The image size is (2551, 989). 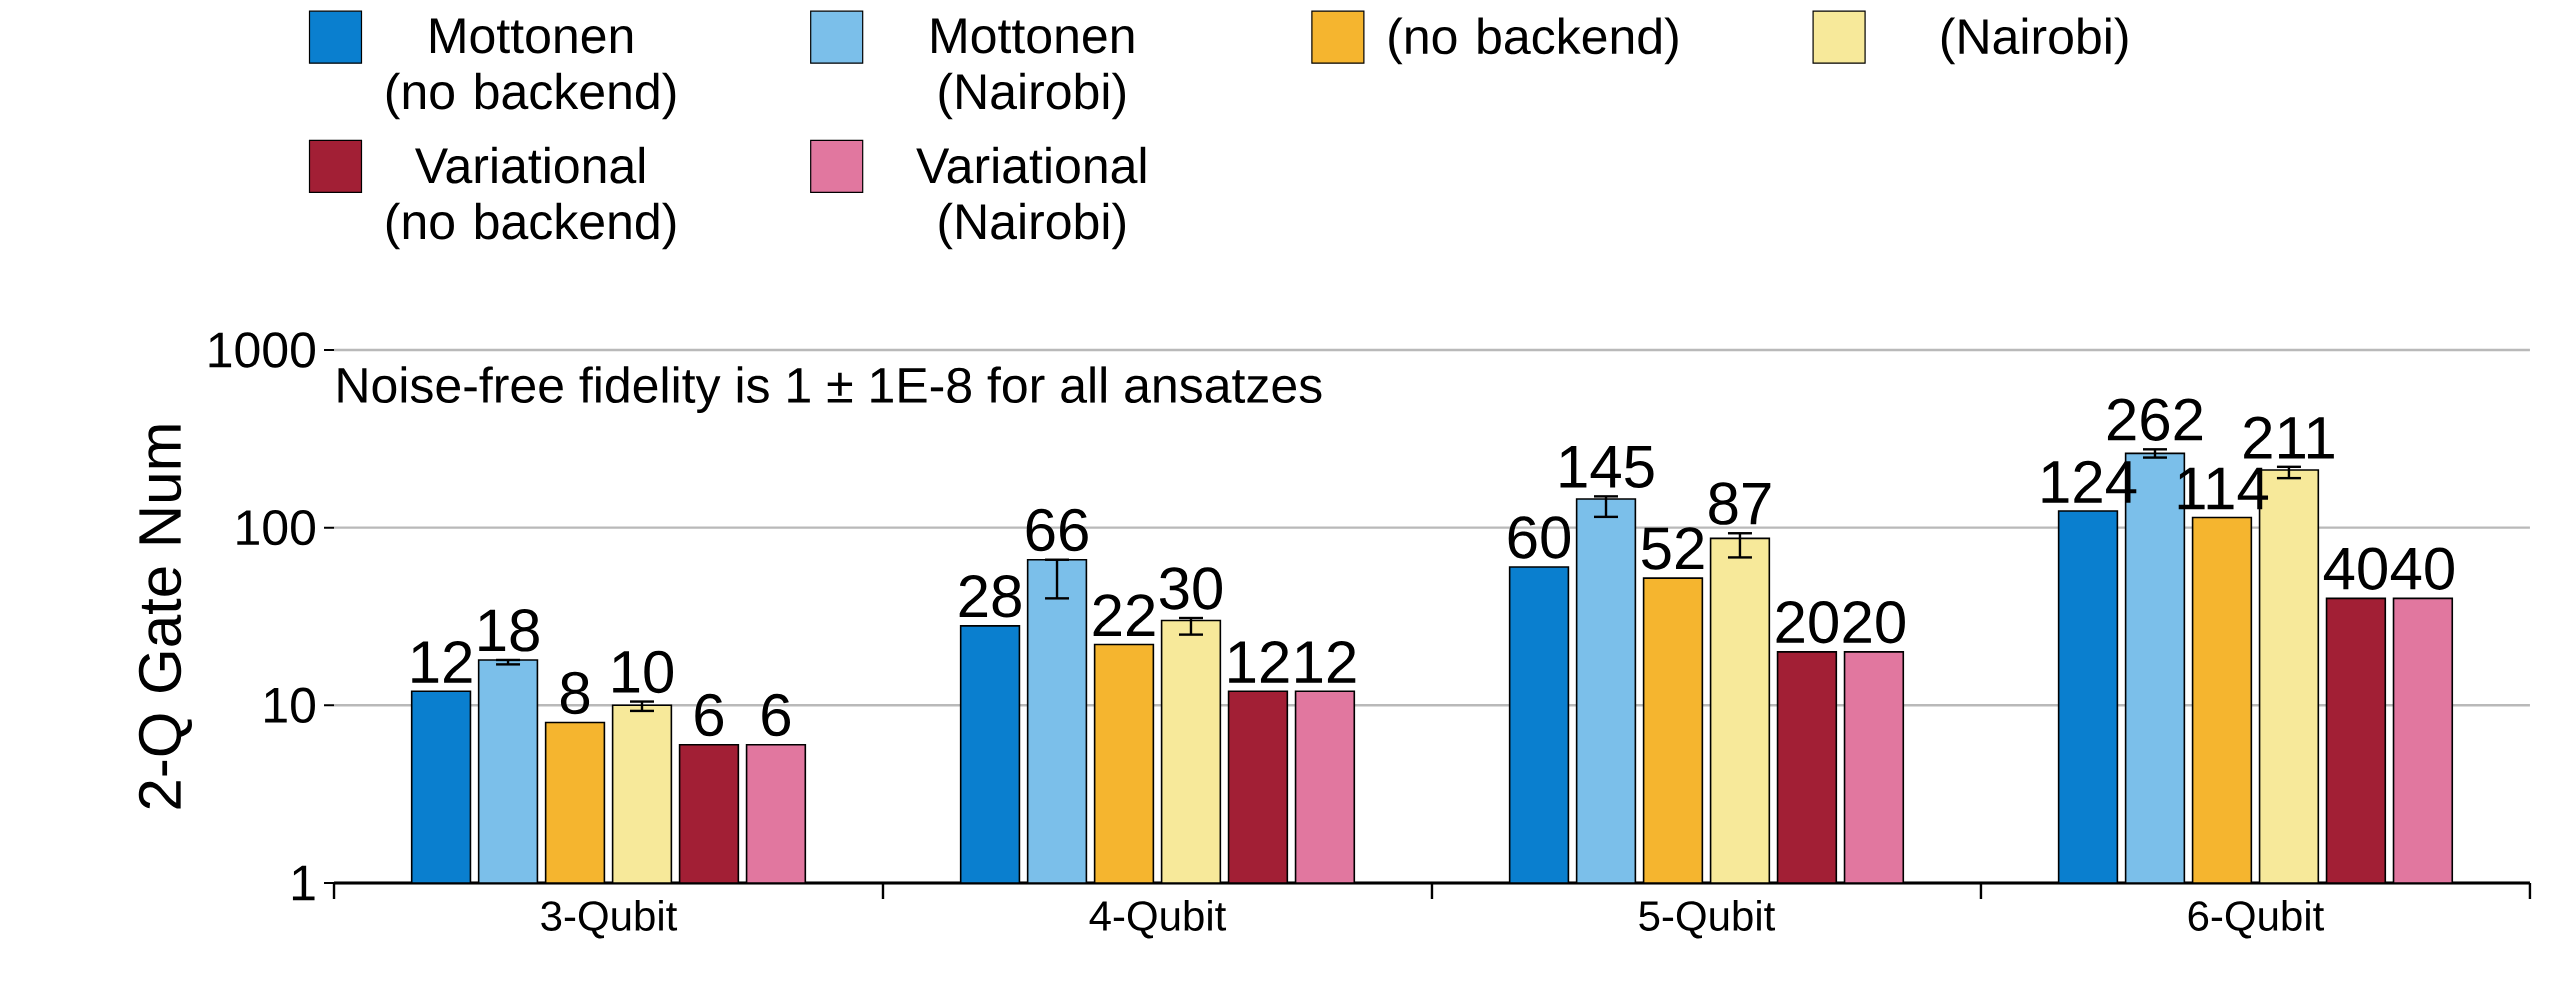 I want to click on data-label: 8, so click(x=575, y=693).